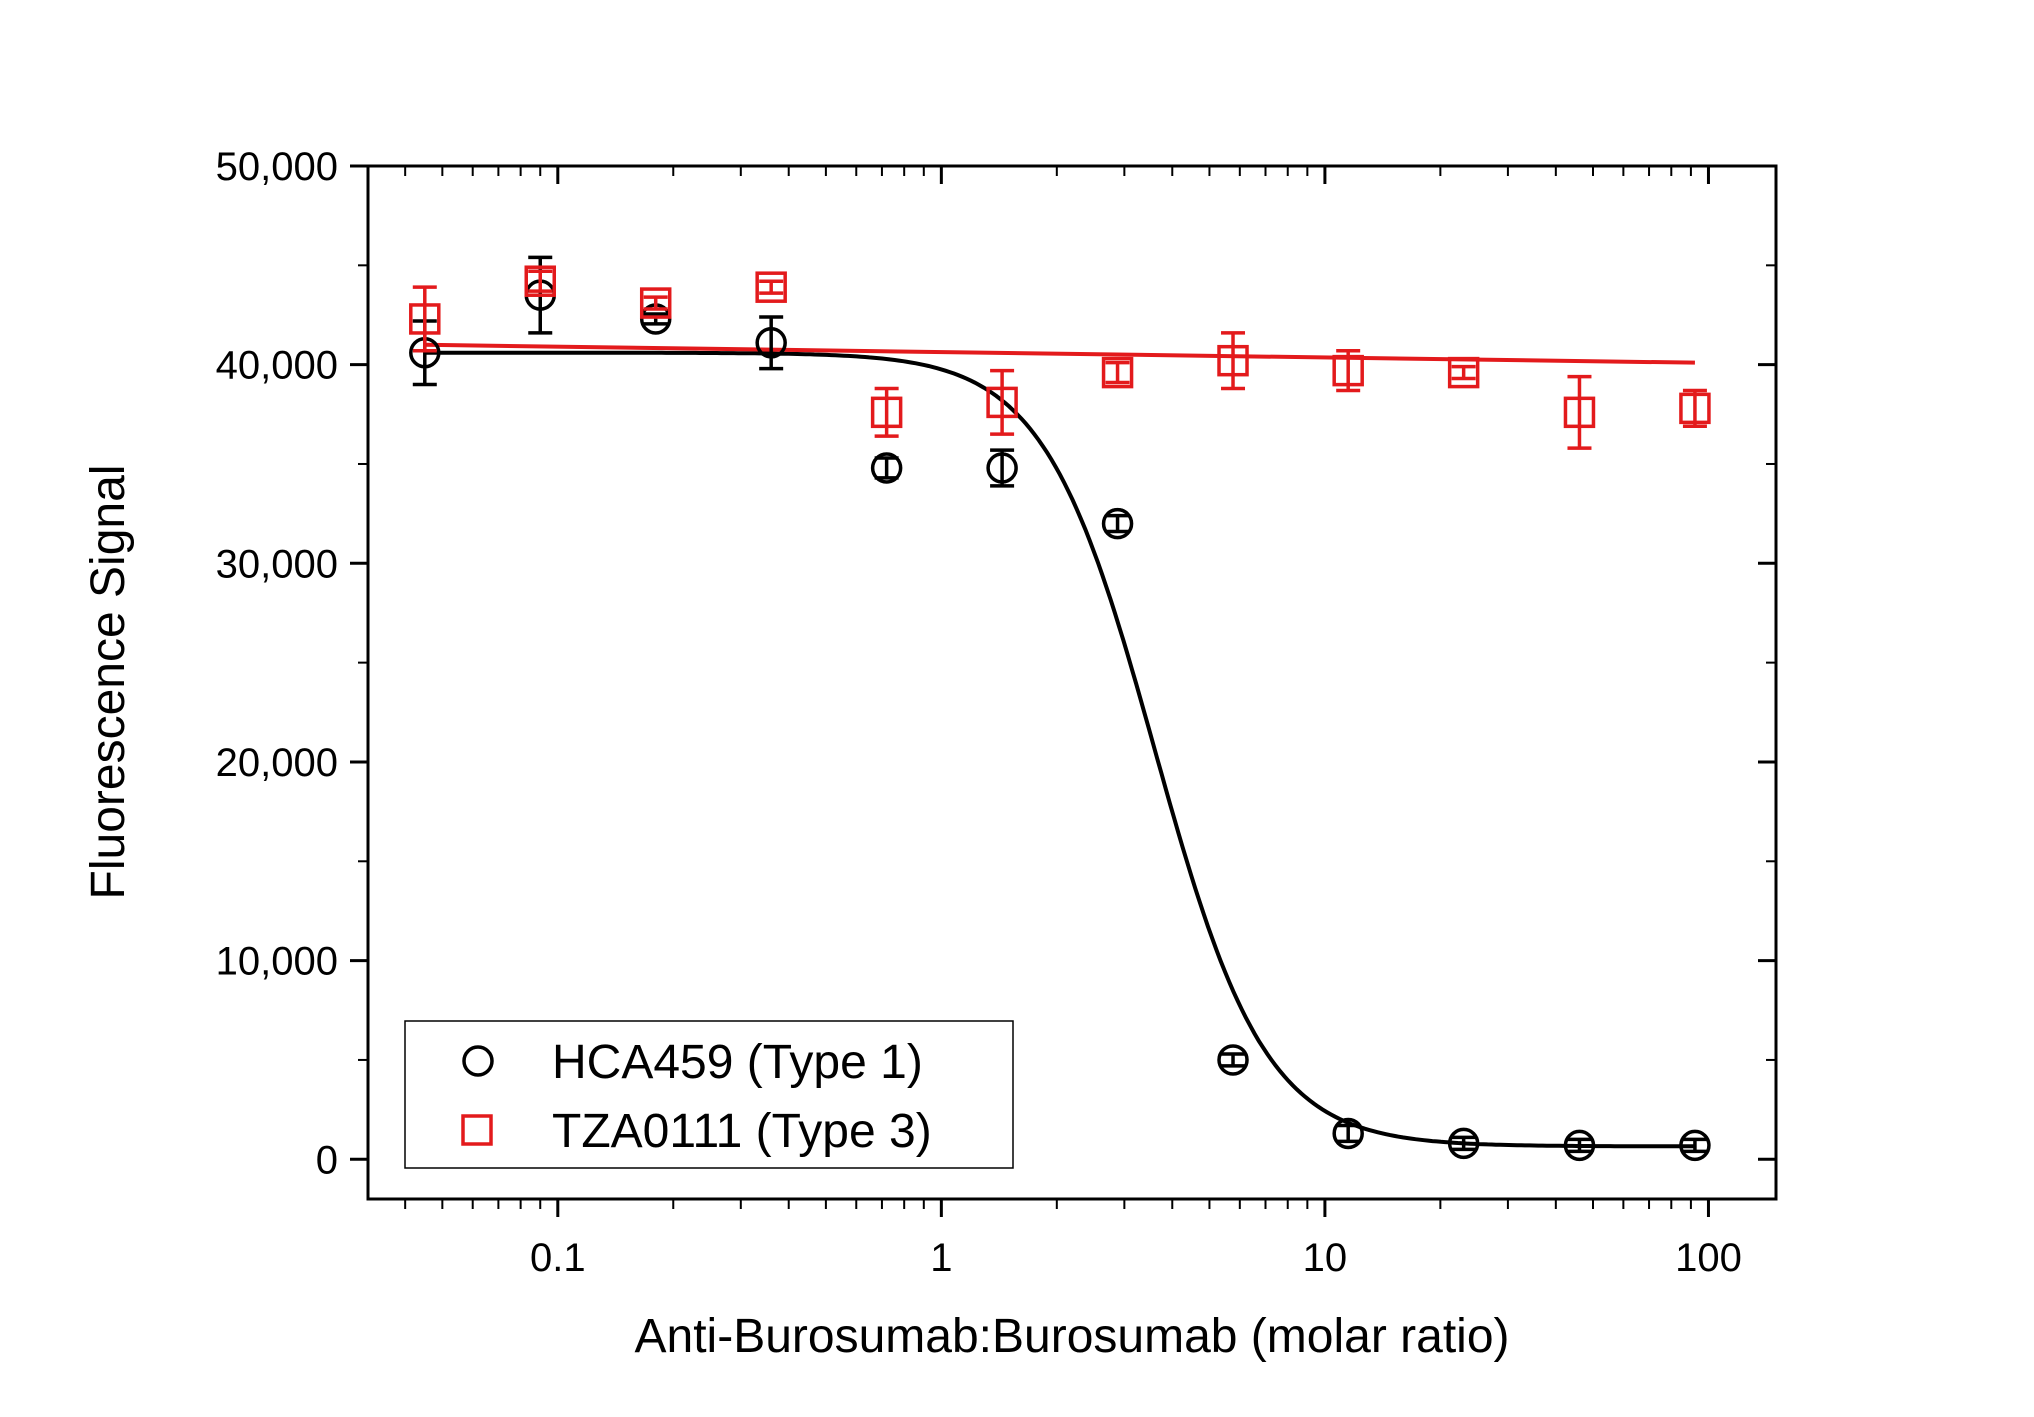 The image size is (2034, 1417). I want to click on x-axis-title: Anti-Burosumab:Burosumab (molar ratio), so click(1072, 1336).